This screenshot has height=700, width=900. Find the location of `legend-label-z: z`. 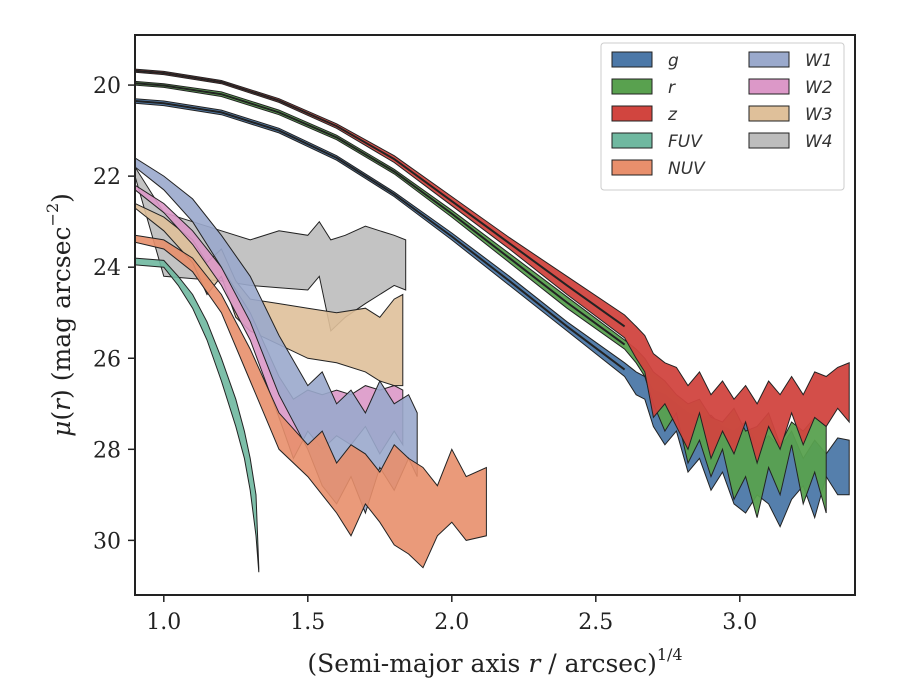

legend-label-z: z is located at coordinates (672, 115).